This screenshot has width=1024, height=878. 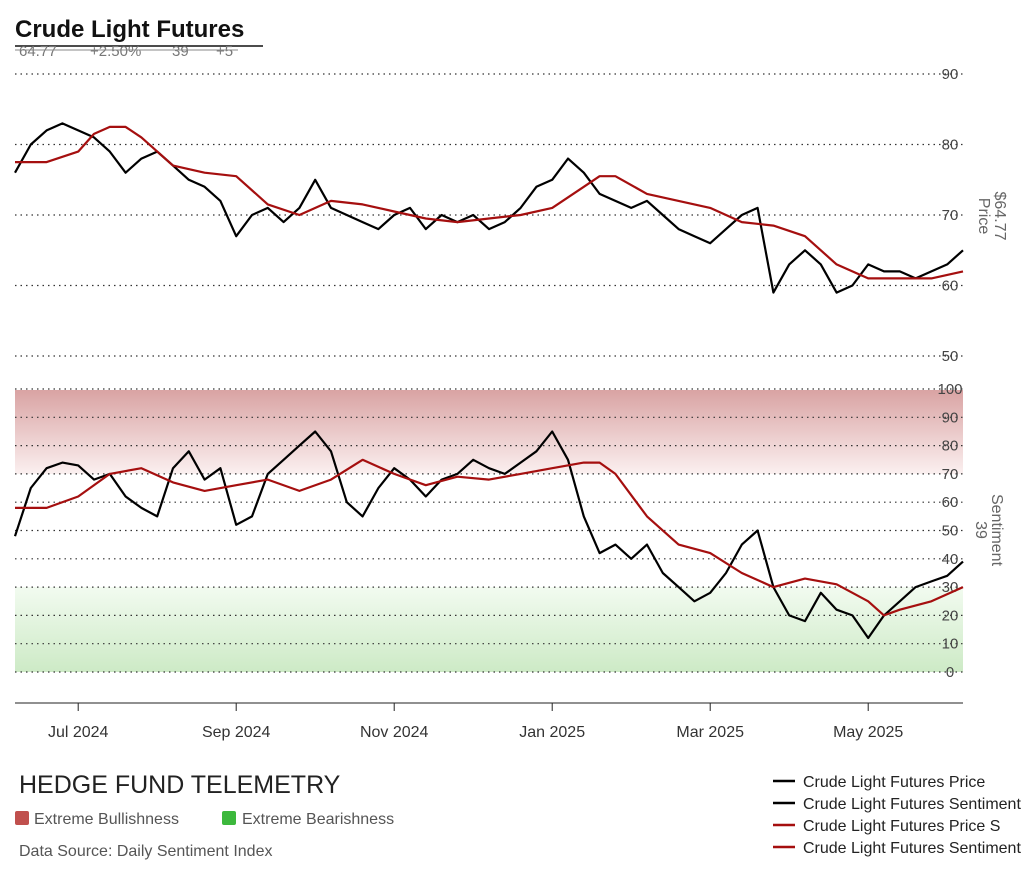 What do you see at coordinates (489, 432) in the screenshot?
I see `extreme-bullishness-band` at bounding box center [489, 432].